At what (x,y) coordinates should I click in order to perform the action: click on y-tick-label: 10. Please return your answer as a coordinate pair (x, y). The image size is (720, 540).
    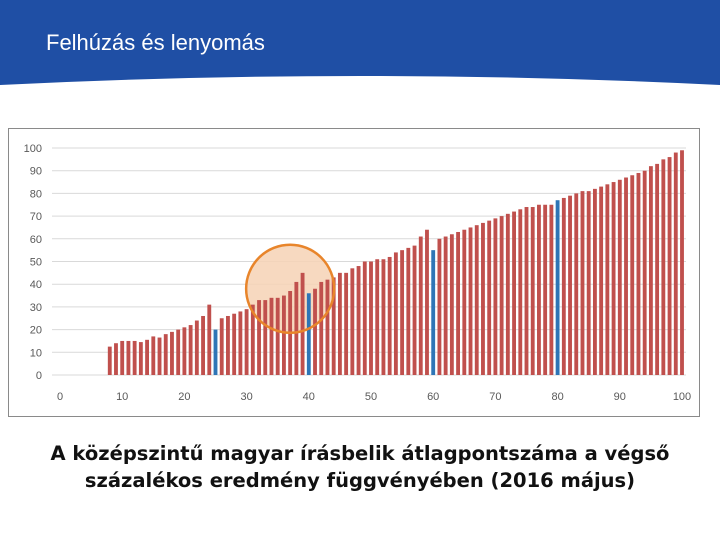
    Looking at the image, I should click on (36, 353).